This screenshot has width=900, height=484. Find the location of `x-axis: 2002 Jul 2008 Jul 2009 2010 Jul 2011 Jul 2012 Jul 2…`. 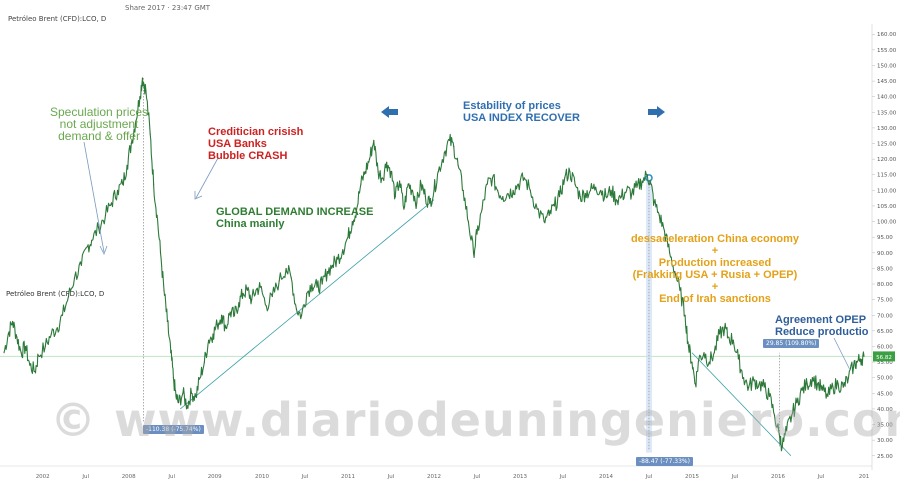

x-axis: 2002 Jul 2008 Jul 2009 2010 Jul 2011 Jul 2012 Jul 2… is located at coordinates (436, 472).